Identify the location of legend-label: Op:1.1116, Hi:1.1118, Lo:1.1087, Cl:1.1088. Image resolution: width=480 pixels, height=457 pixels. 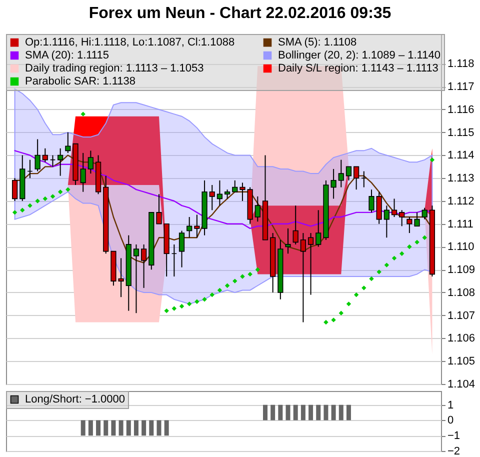
(130, 42).